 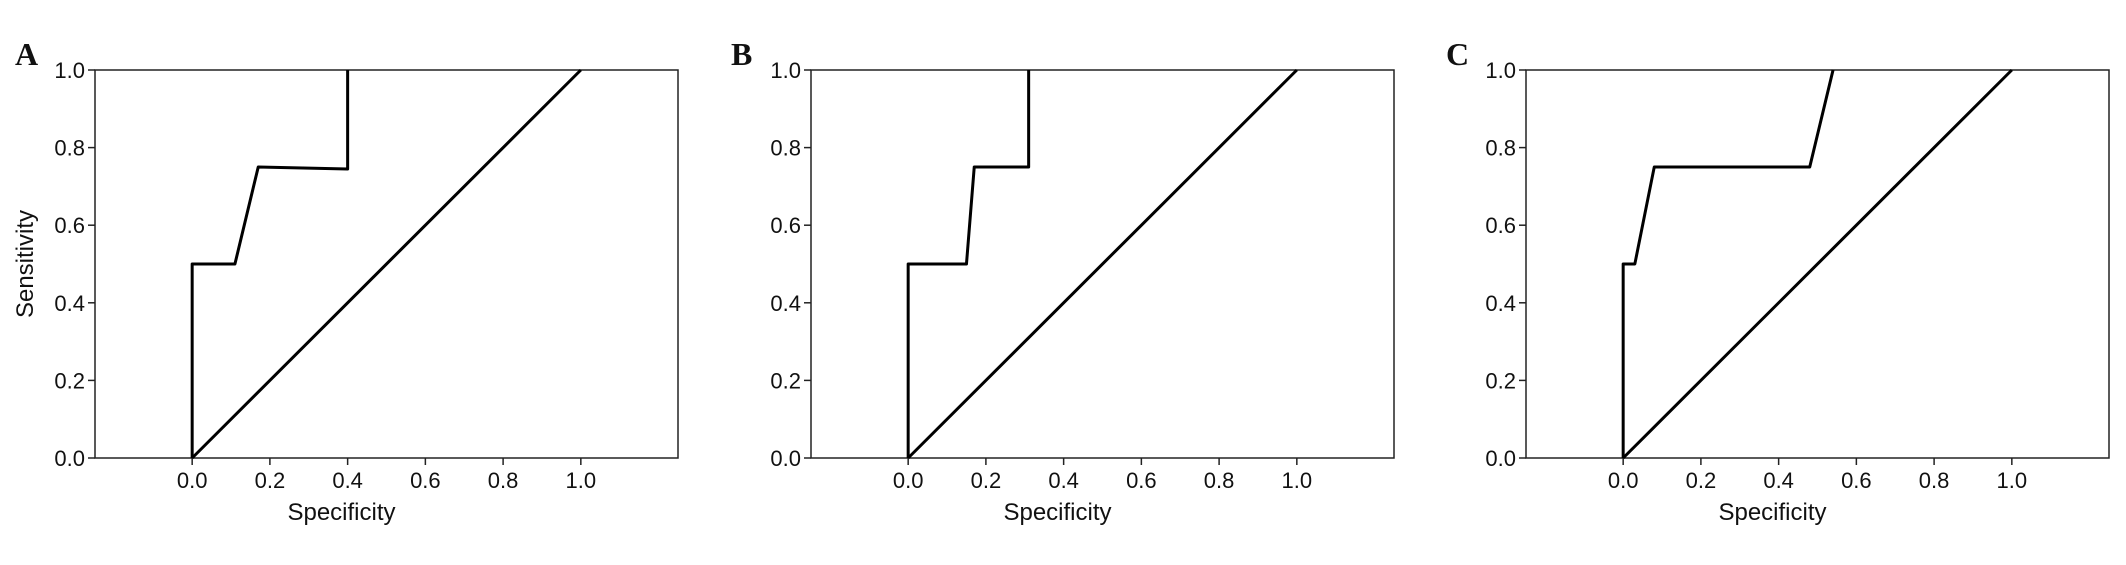 What do you see at coordinates (741, 54) in the screenshot?
I see `panel-label: B` at bounding box center [741, 54].